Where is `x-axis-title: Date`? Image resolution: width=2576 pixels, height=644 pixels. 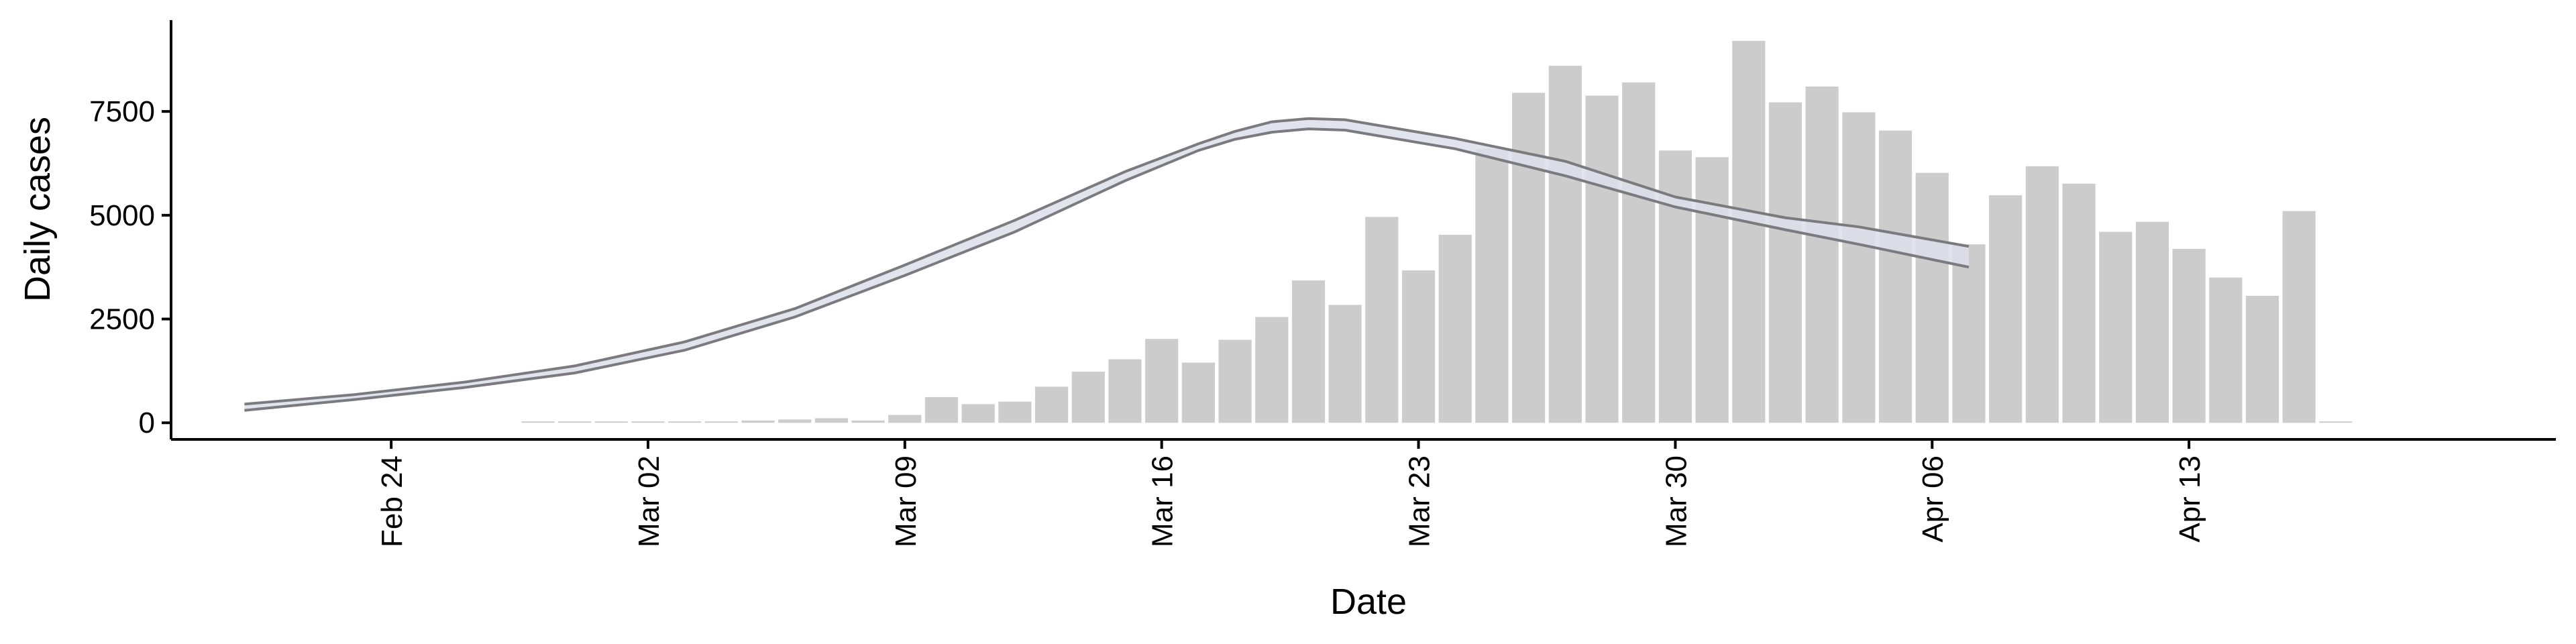
x-axis-title: Date is located at coordinates (1368, 602).